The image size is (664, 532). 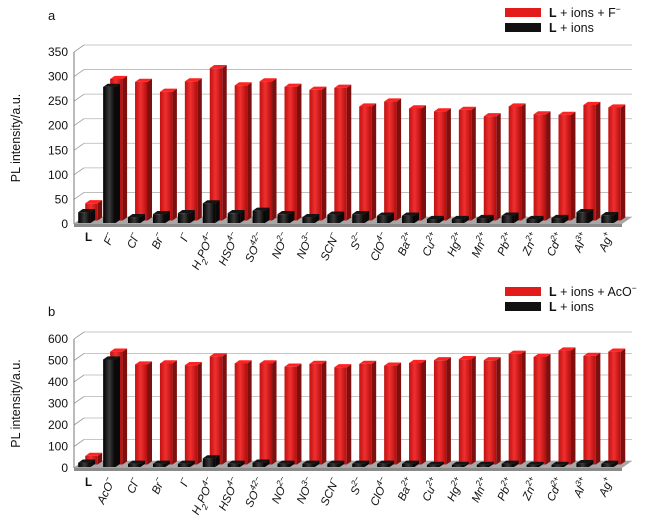 What do you see at coordinates (58, 382) in the screenshot?
I see `y-tick-label: 400` at bounding box center [58, 382].